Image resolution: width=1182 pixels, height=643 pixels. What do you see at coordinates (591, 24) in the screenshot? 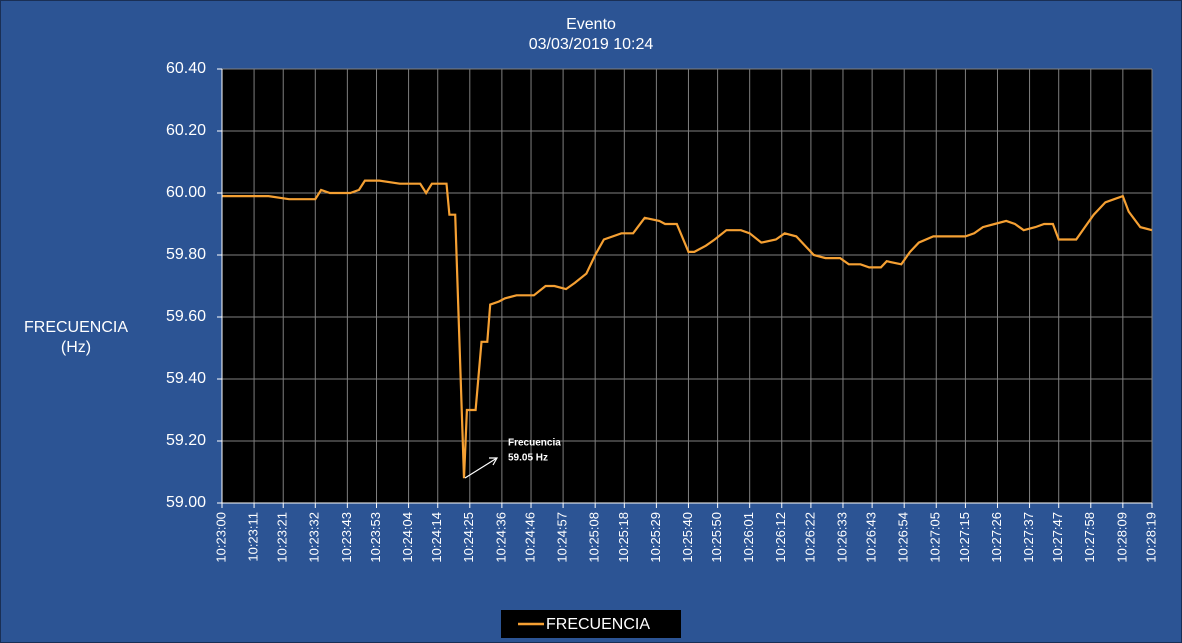
I see `chart-title: Evento` at bounding box center [591, 24].